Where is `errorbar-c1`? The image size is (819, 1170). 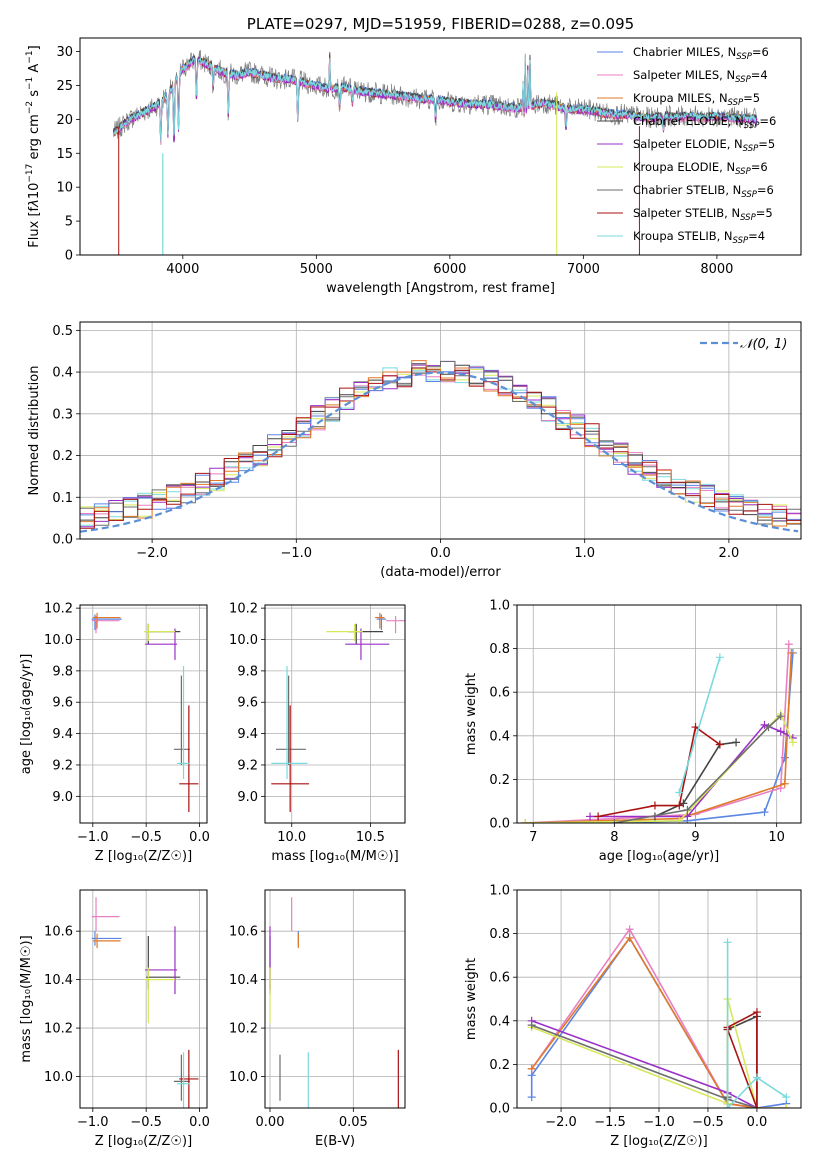 errorbar-c1 is located at coordinates (381, 622).